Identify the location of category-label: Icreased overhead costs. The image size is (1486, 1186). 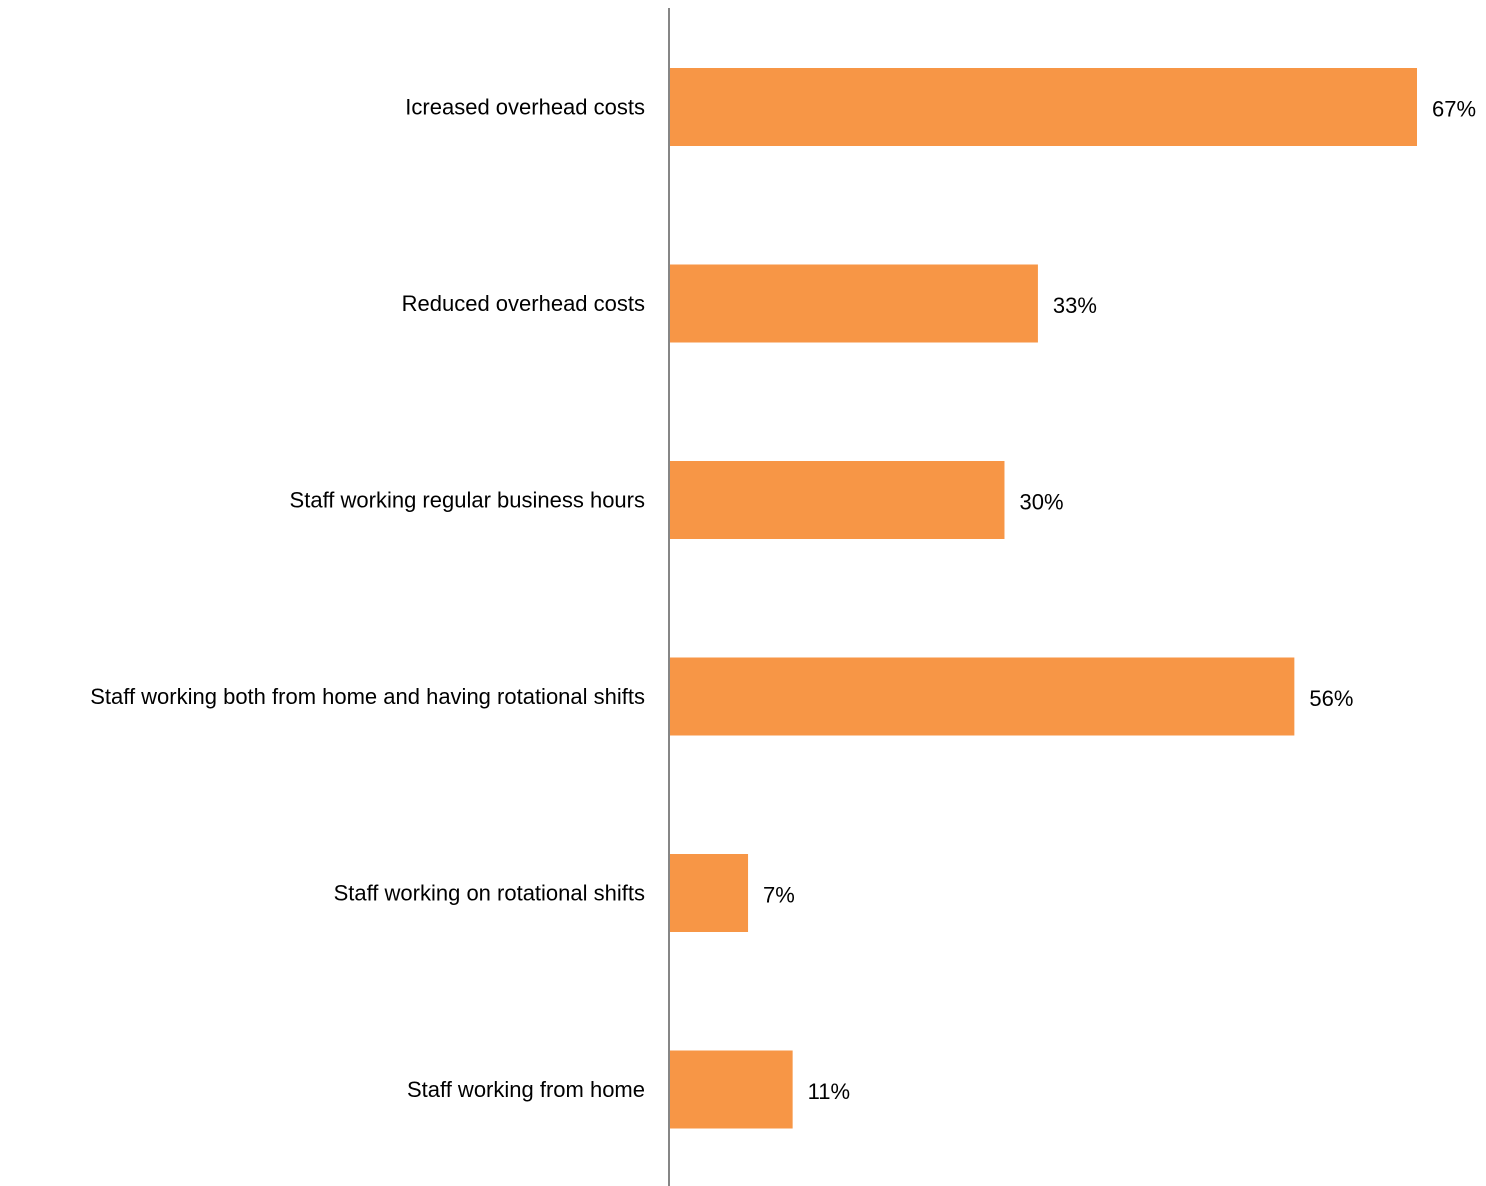
(525, 107).